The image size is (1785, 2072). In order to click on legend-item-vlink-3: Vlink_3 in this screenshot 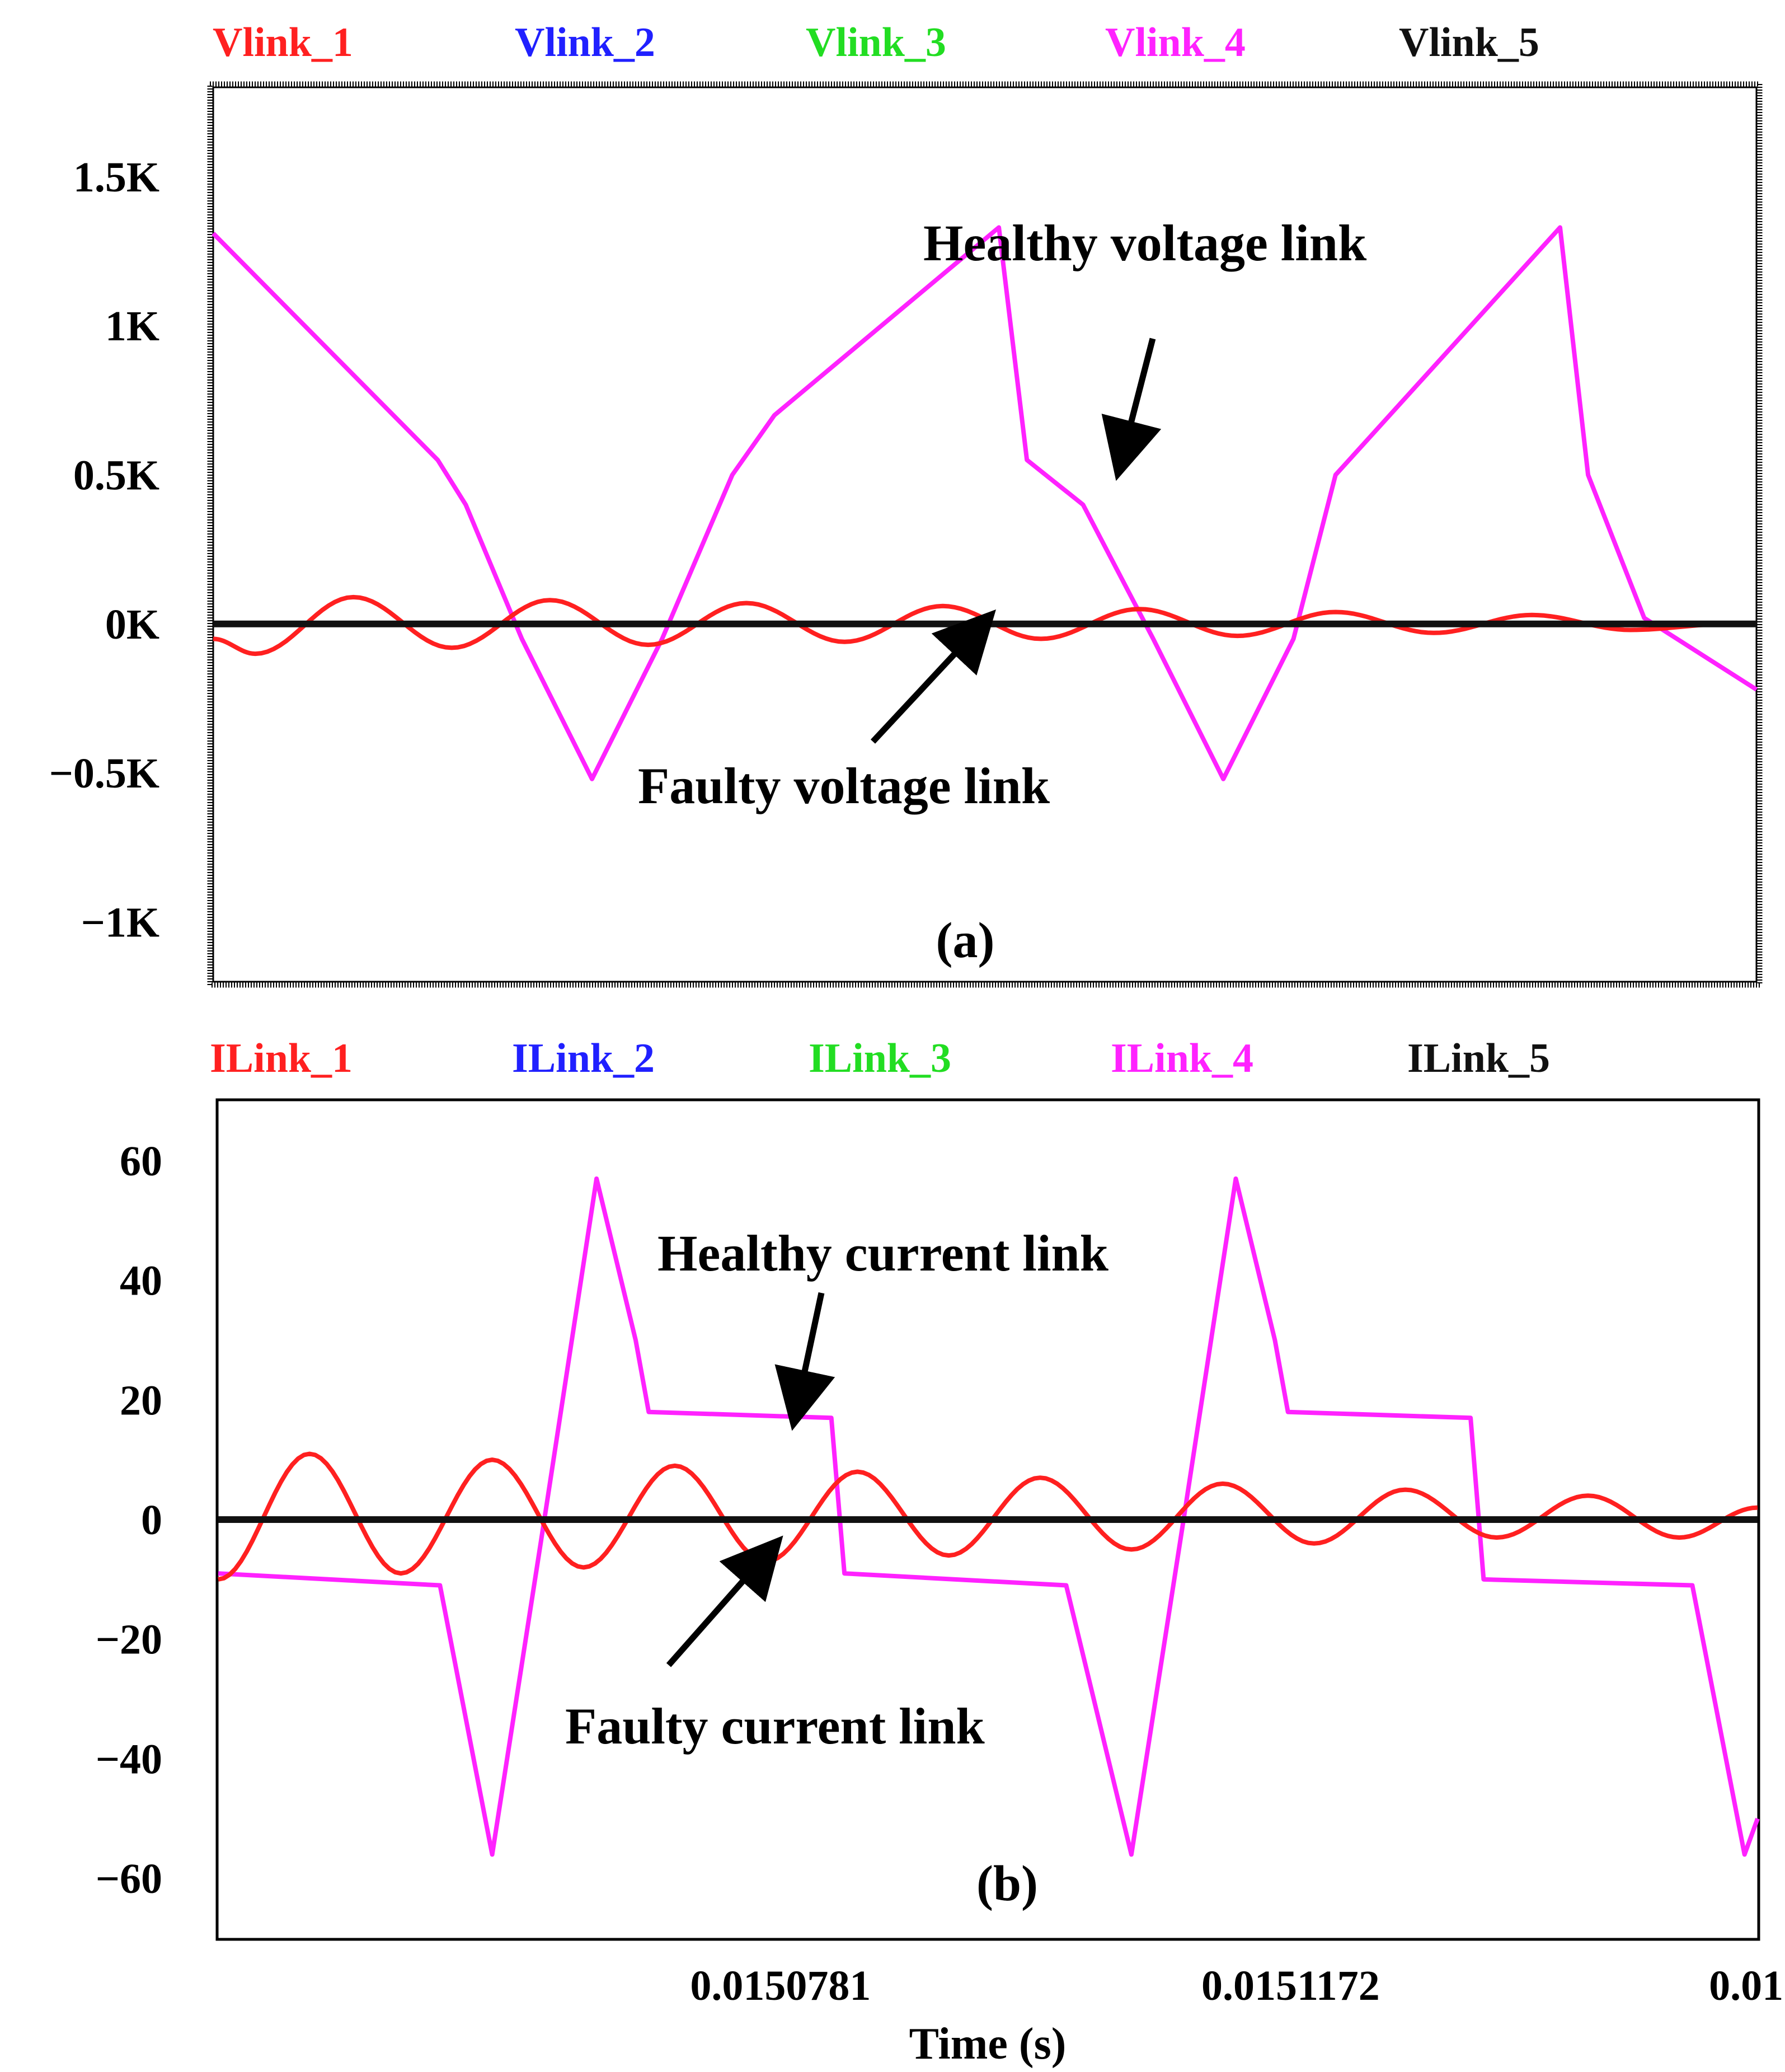, I will do `click(876, 42)`.